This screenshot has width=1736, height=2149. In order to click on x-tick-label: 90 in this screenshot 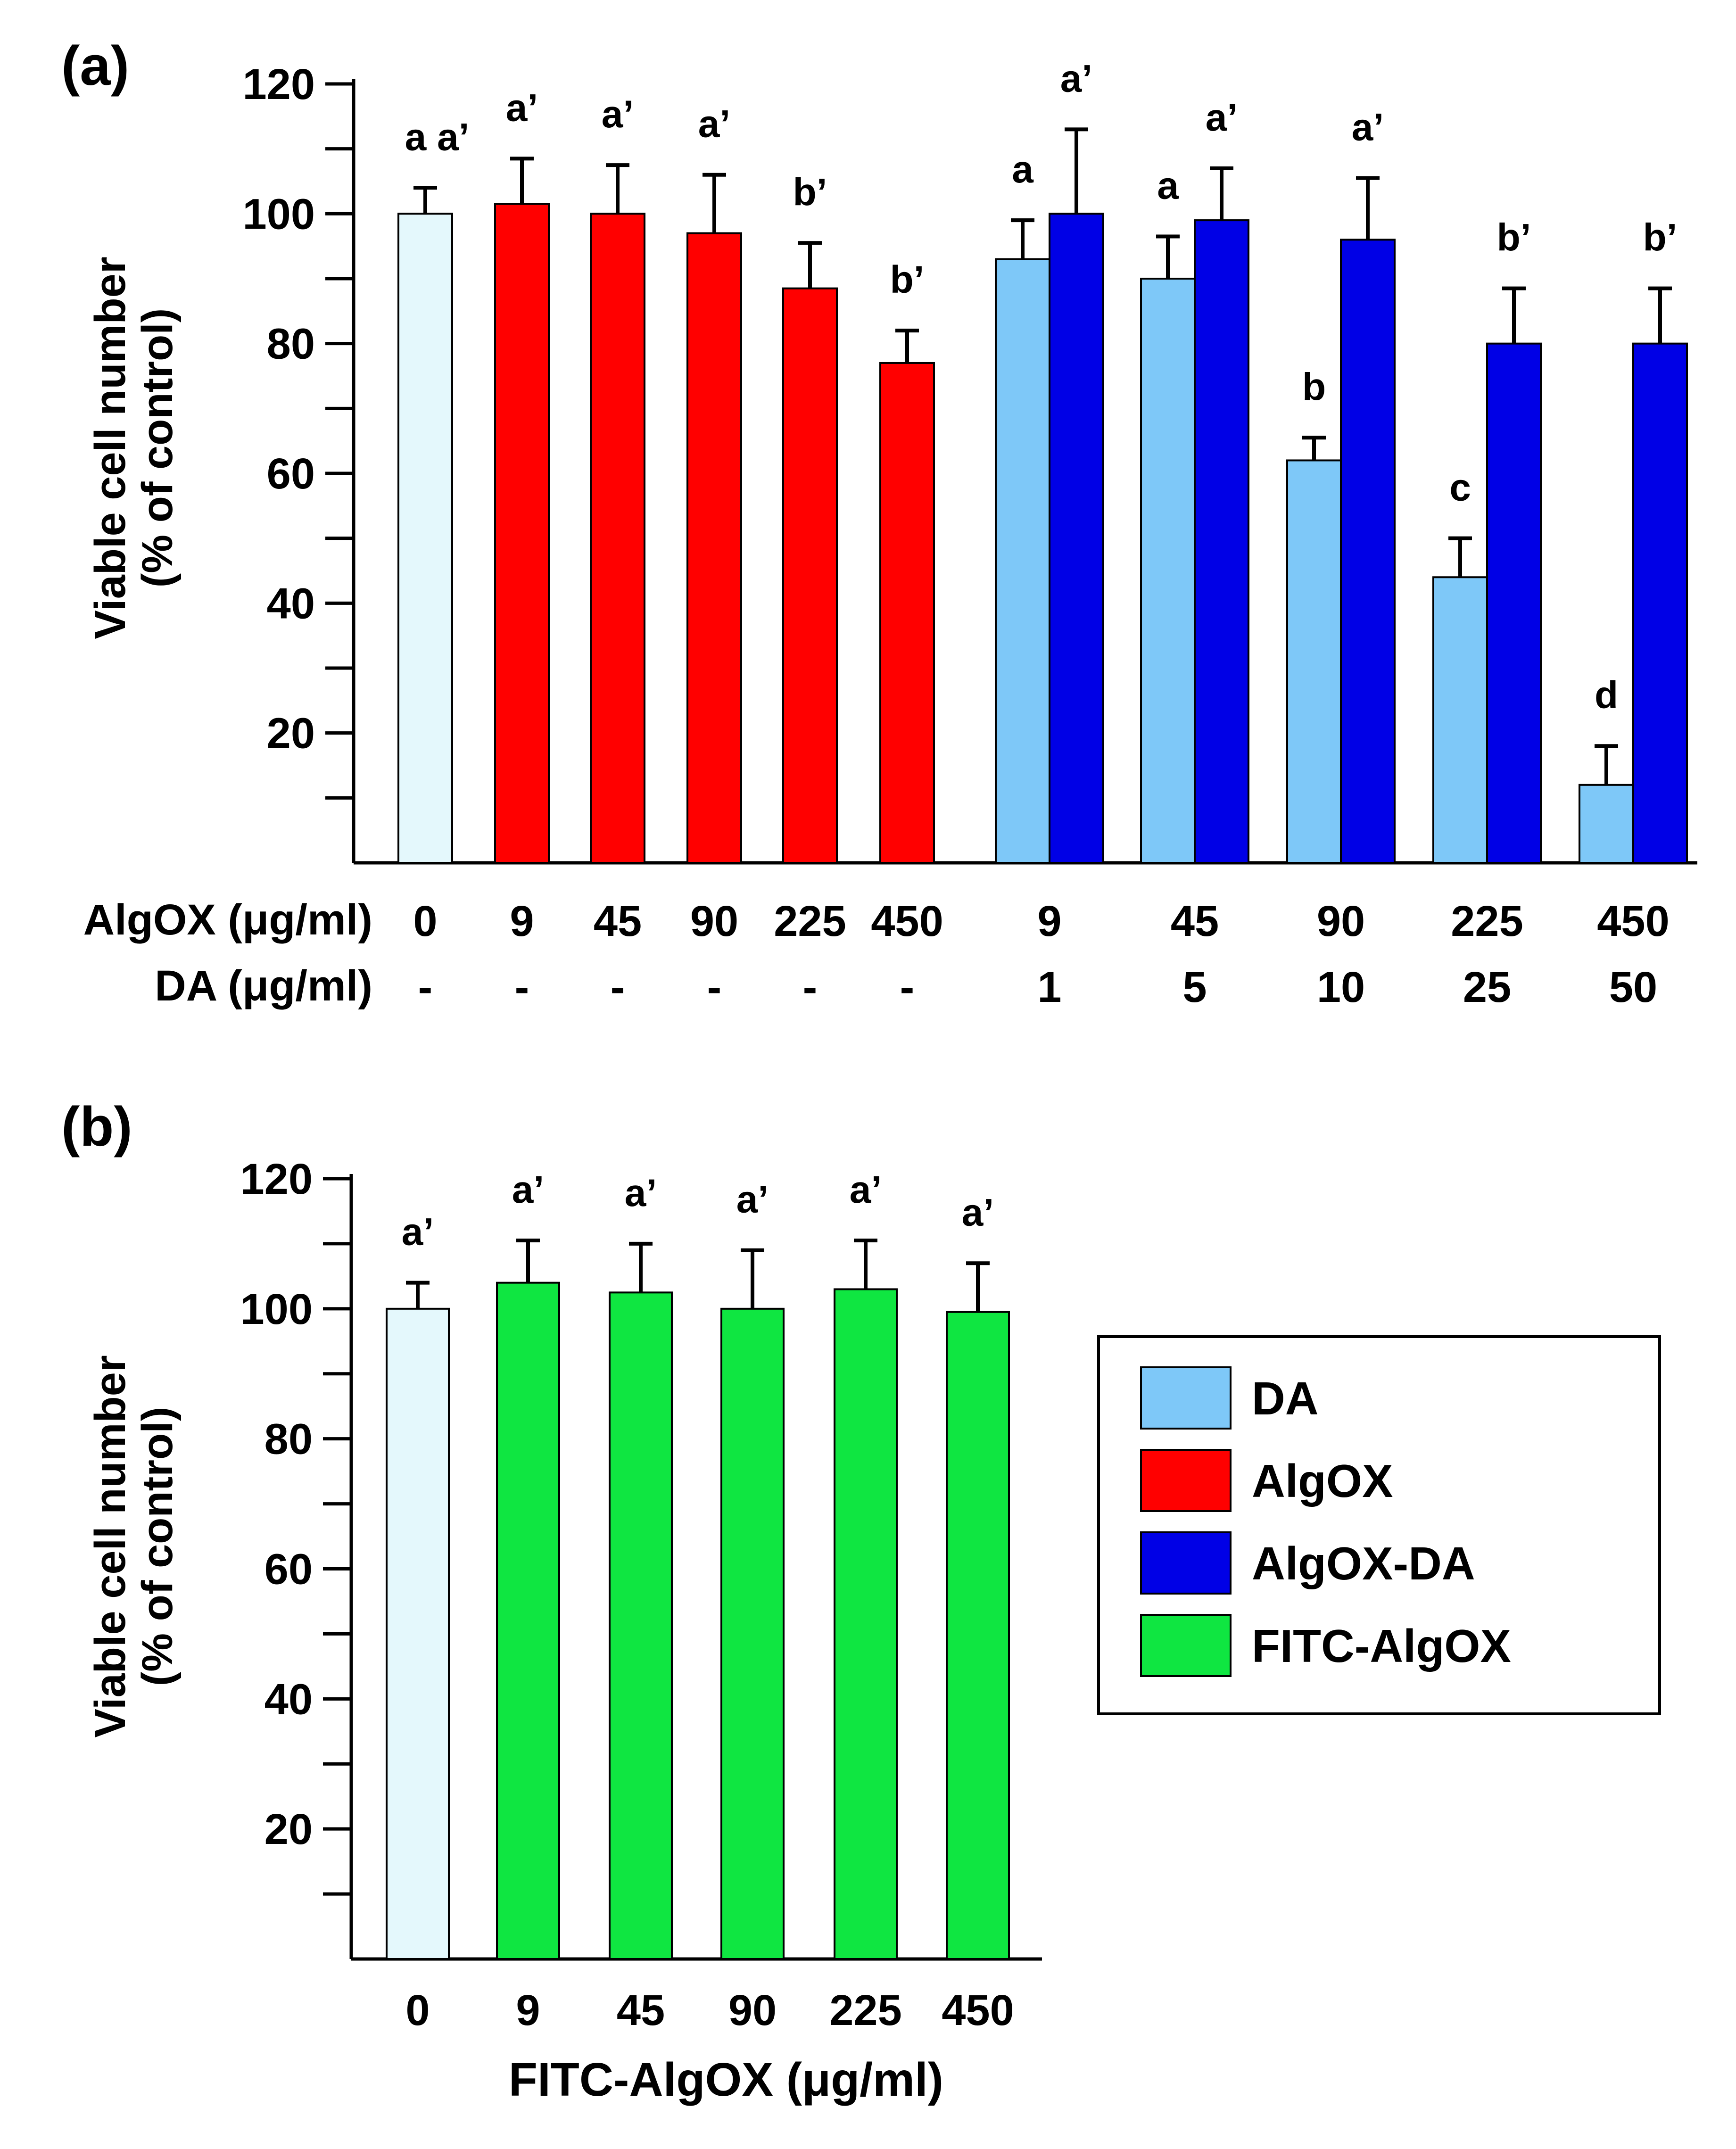, I will do `click(752, 2010)`.